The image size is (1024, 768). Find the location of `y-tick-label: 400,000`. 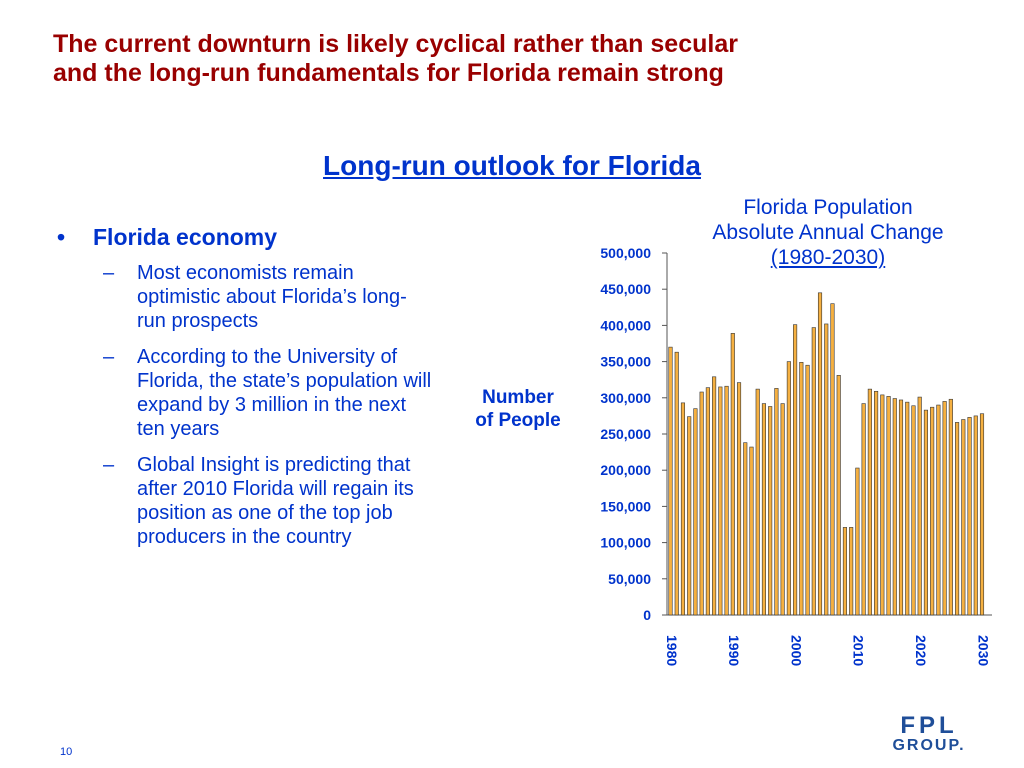

y-tick-label: 400,000 is located at coordinates (625, 325).